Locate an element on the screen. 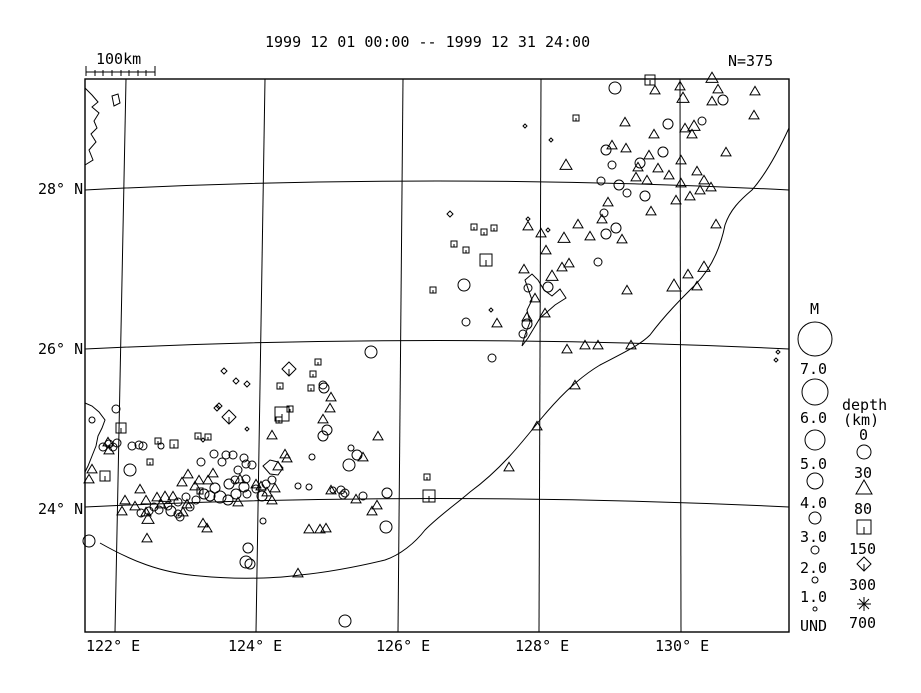 The image size is (921, 693). lat-label-28: 28° N is located at coordinates (61, 189).